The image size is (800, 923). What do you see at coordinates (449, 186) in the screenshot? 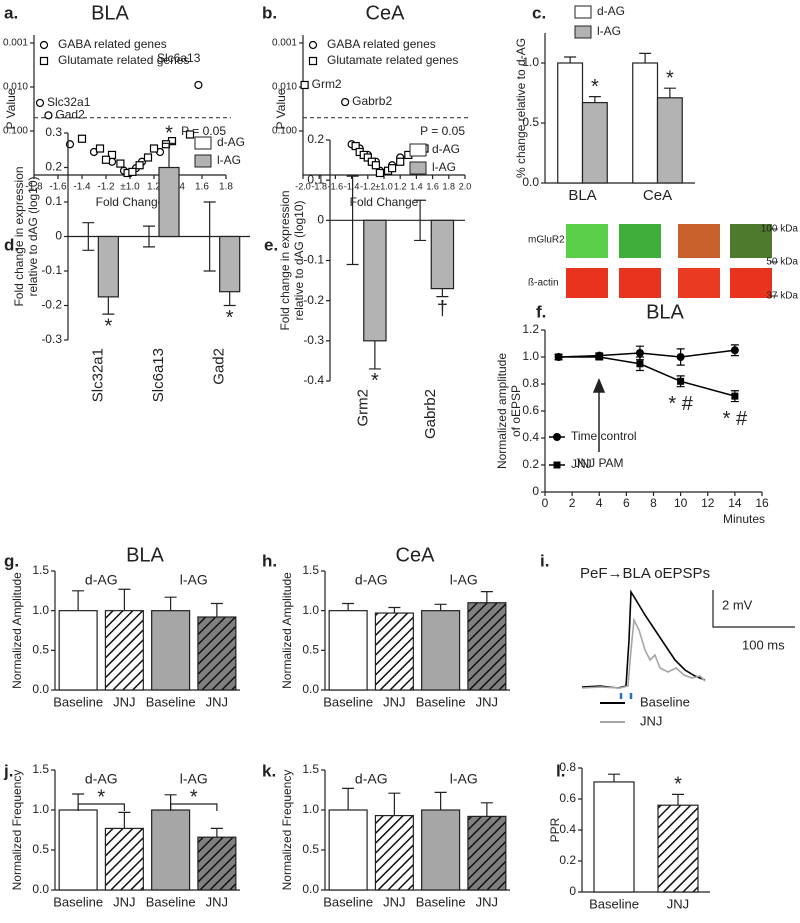
I see `x-tick-label: 1.8` at bounding box center [449, 186].